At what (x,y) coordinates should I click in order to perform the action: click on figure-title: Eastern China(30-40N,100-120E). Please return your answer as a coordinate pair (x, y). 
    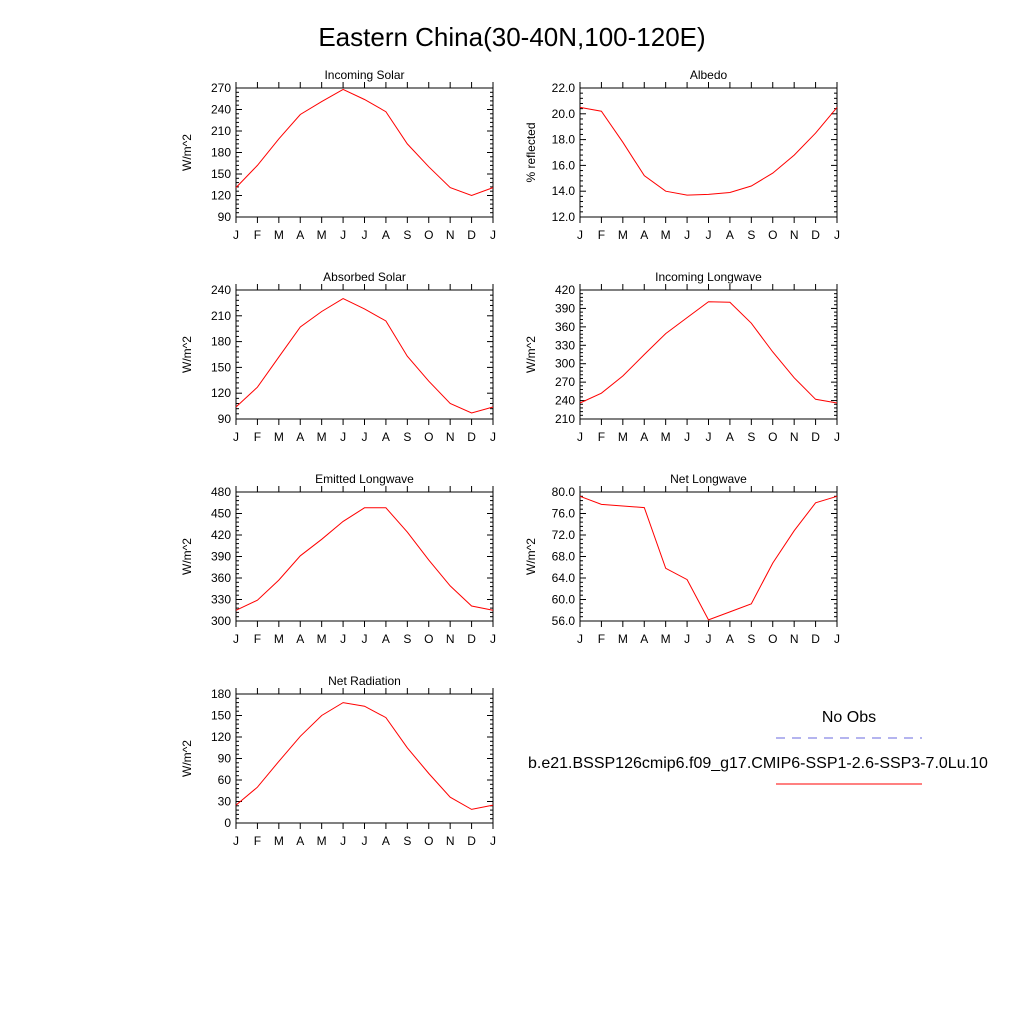
    Looking at the image, I should click on (511, 37).